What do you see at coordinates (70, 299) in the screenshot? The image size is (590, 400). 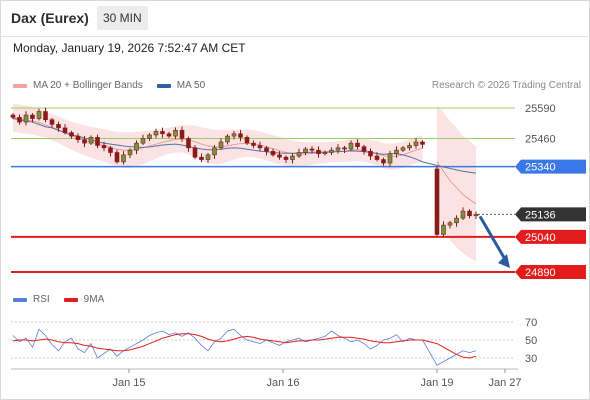 I see `legend-swatch-rsi-ma` at bounding box center [70, 299].